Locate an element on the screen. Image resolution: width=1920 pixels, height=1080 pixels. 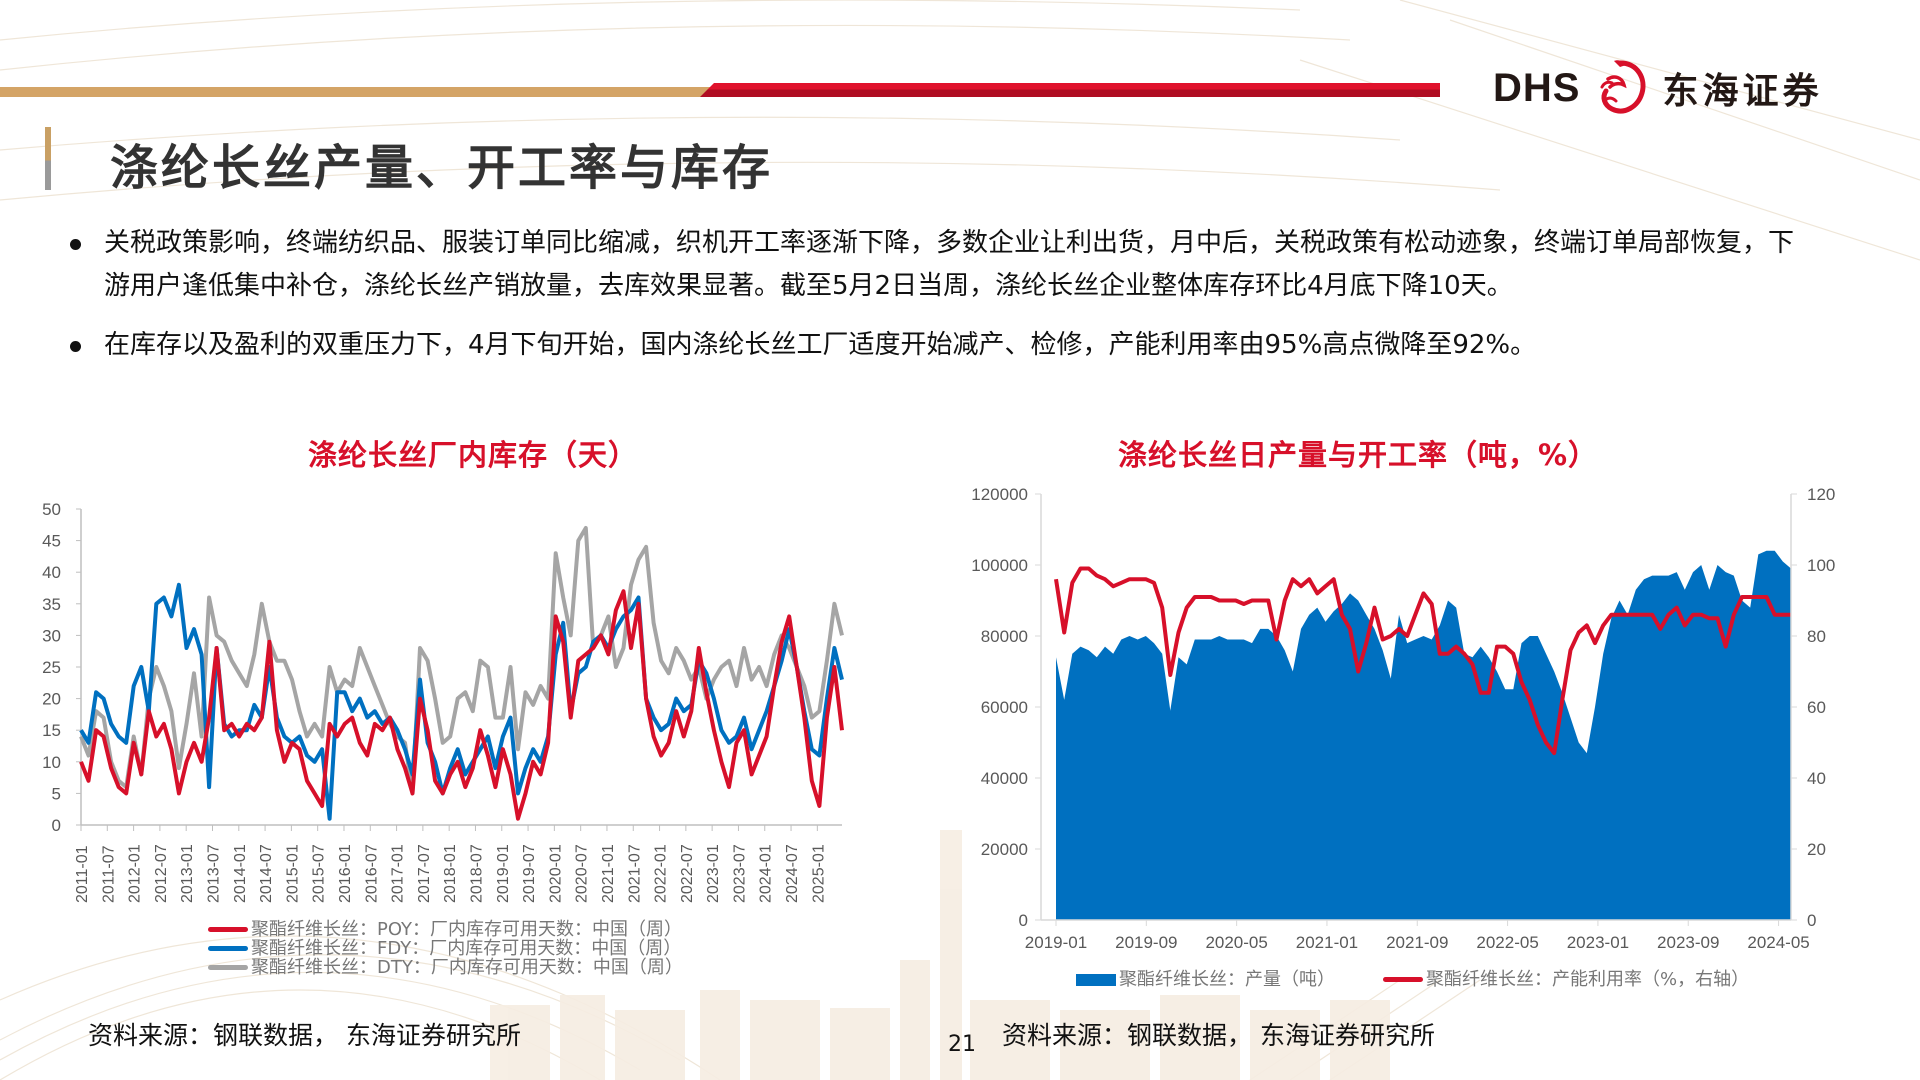
legend-label: 聚酯纤维长丝：POY：厂内库存可用天数：中国（周） is located at coordinates (467, 929).